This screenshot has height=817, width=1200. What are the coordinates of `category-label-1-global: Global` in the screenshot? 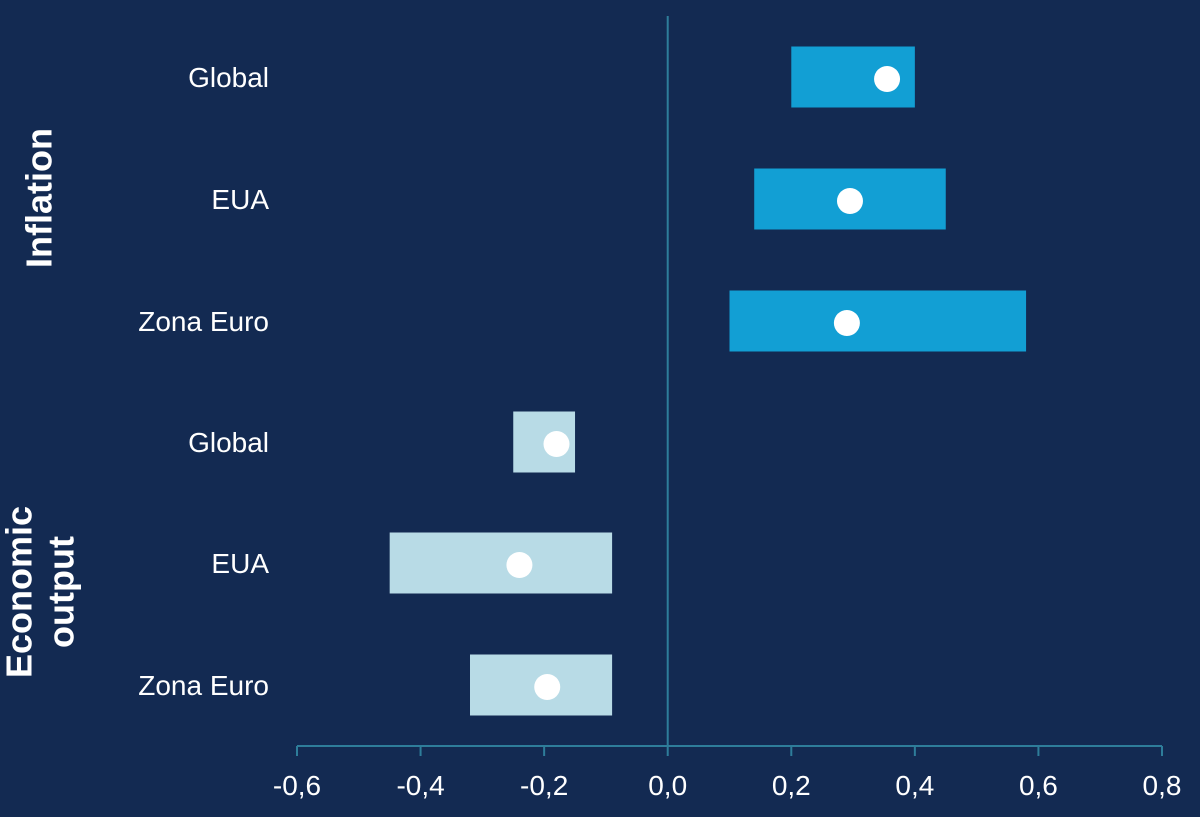 It's located at (228, 442).